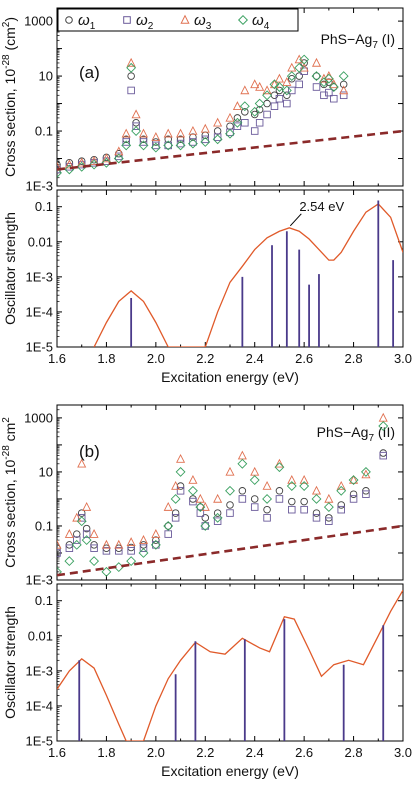 The image size is (415, 796). Describe the element at coordinates (243, 20) in the screenshot. I see `legend-marker-diamond` at that location.